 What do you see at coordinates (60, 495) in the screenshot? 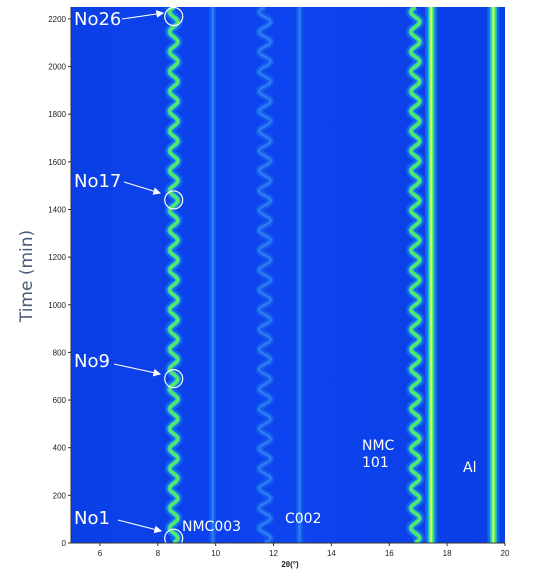
I see `y-tick-label: 200` at bounding box center [60, 495].